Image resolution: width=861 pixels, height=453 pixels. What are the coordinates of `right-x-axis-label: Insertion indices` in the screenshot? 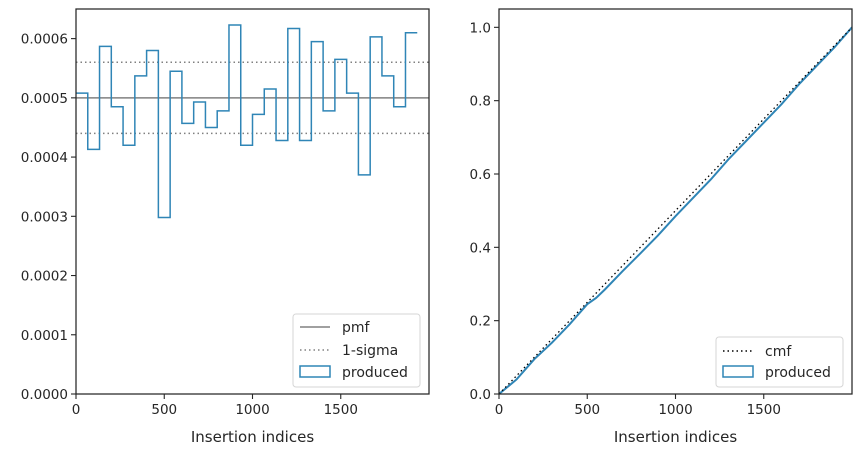 It's located at (675, 437).